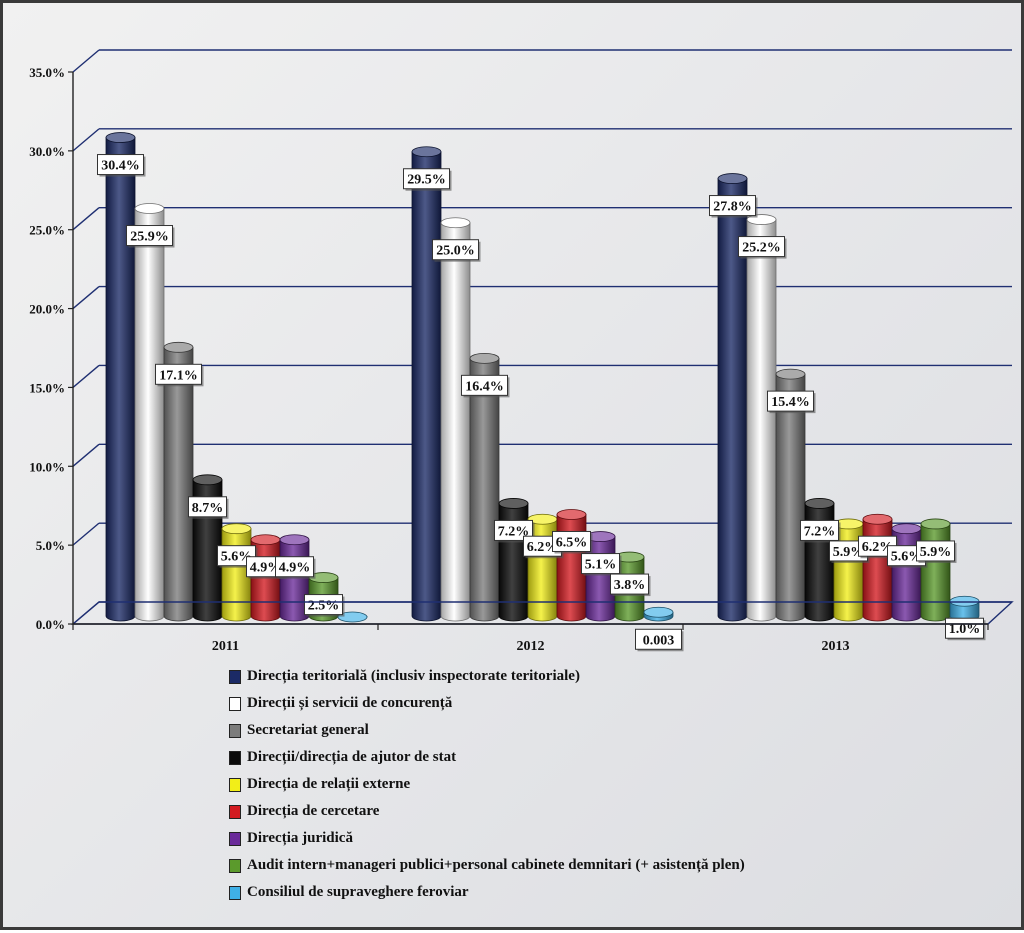  Describe the element at coordinates (630, 585) in the screenshot. I see `data-label-text: 3.8%` at that location.